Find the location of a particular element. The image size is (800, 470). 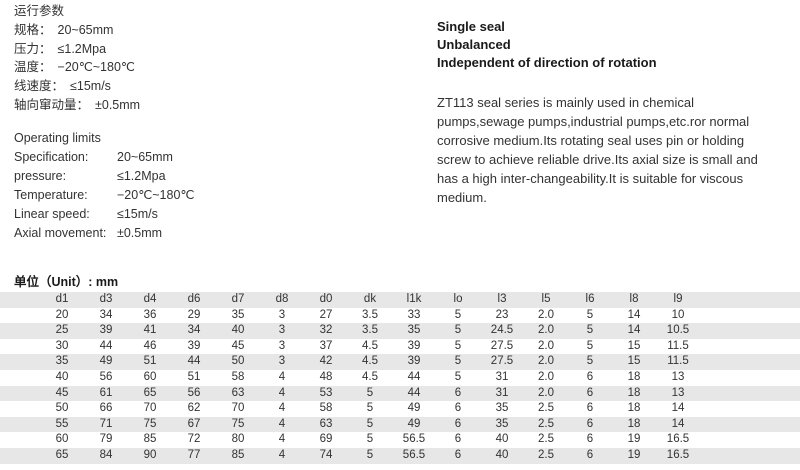

table-cell: 20 is located at coordinates (62, 314).